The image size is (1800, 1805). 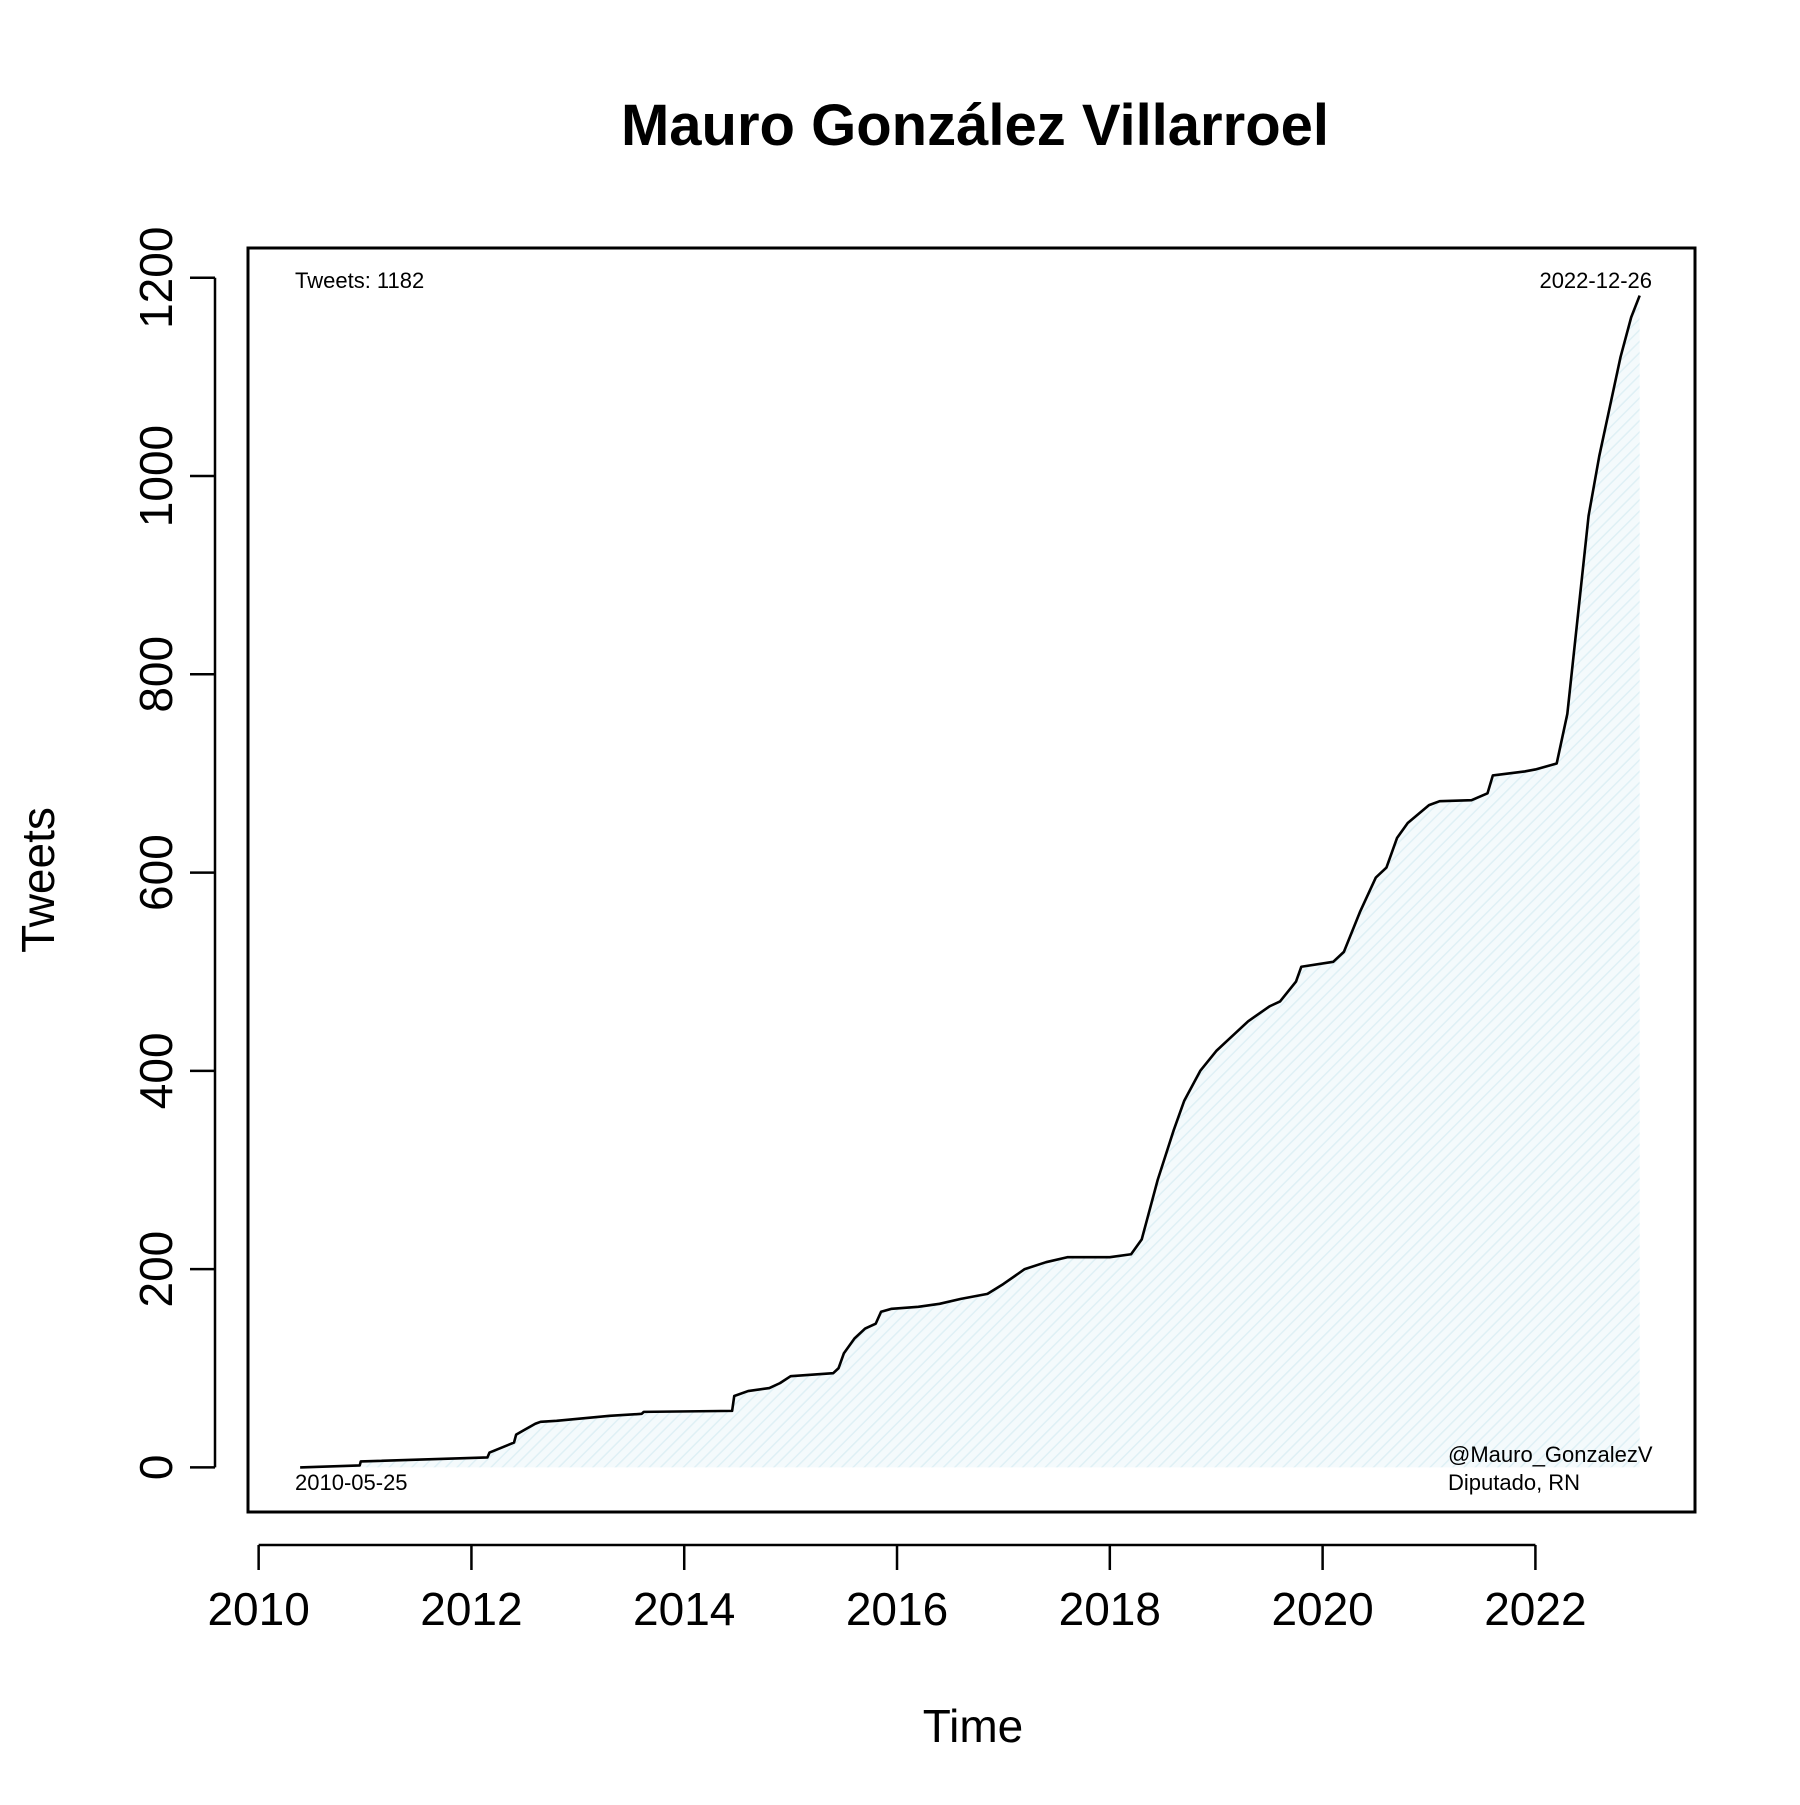 I want to click on x-tick-label: 2012, so click(x=471, y=1609).